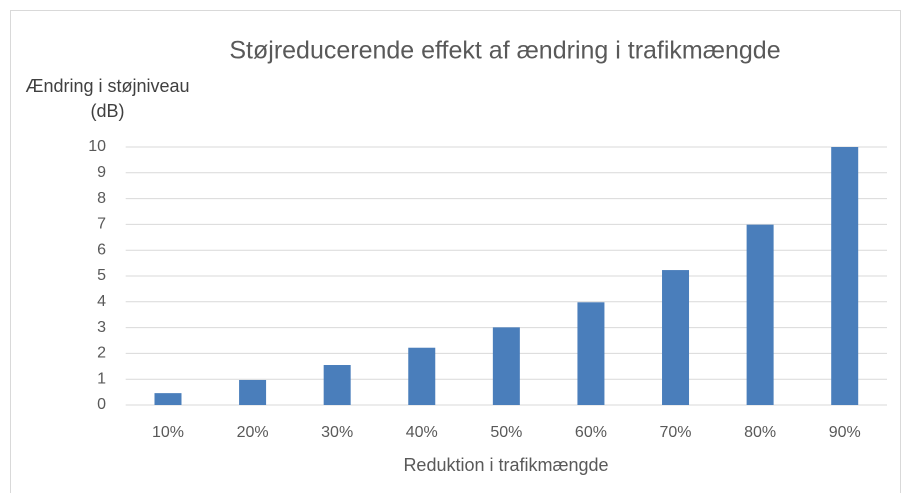 The image size is (903, 493). Describe the element at coordinates (101, 275) in the screenshot. I see `y-tick-label: 5` at that location.